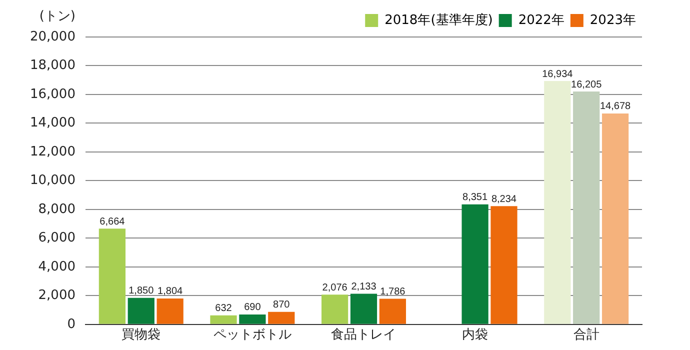 The height and width of the screenshot is (350, 690). What do you see at coordinates (113, 222) in the screenshot?
I see `data-label: 6,664` at bounding box center [113, 222].